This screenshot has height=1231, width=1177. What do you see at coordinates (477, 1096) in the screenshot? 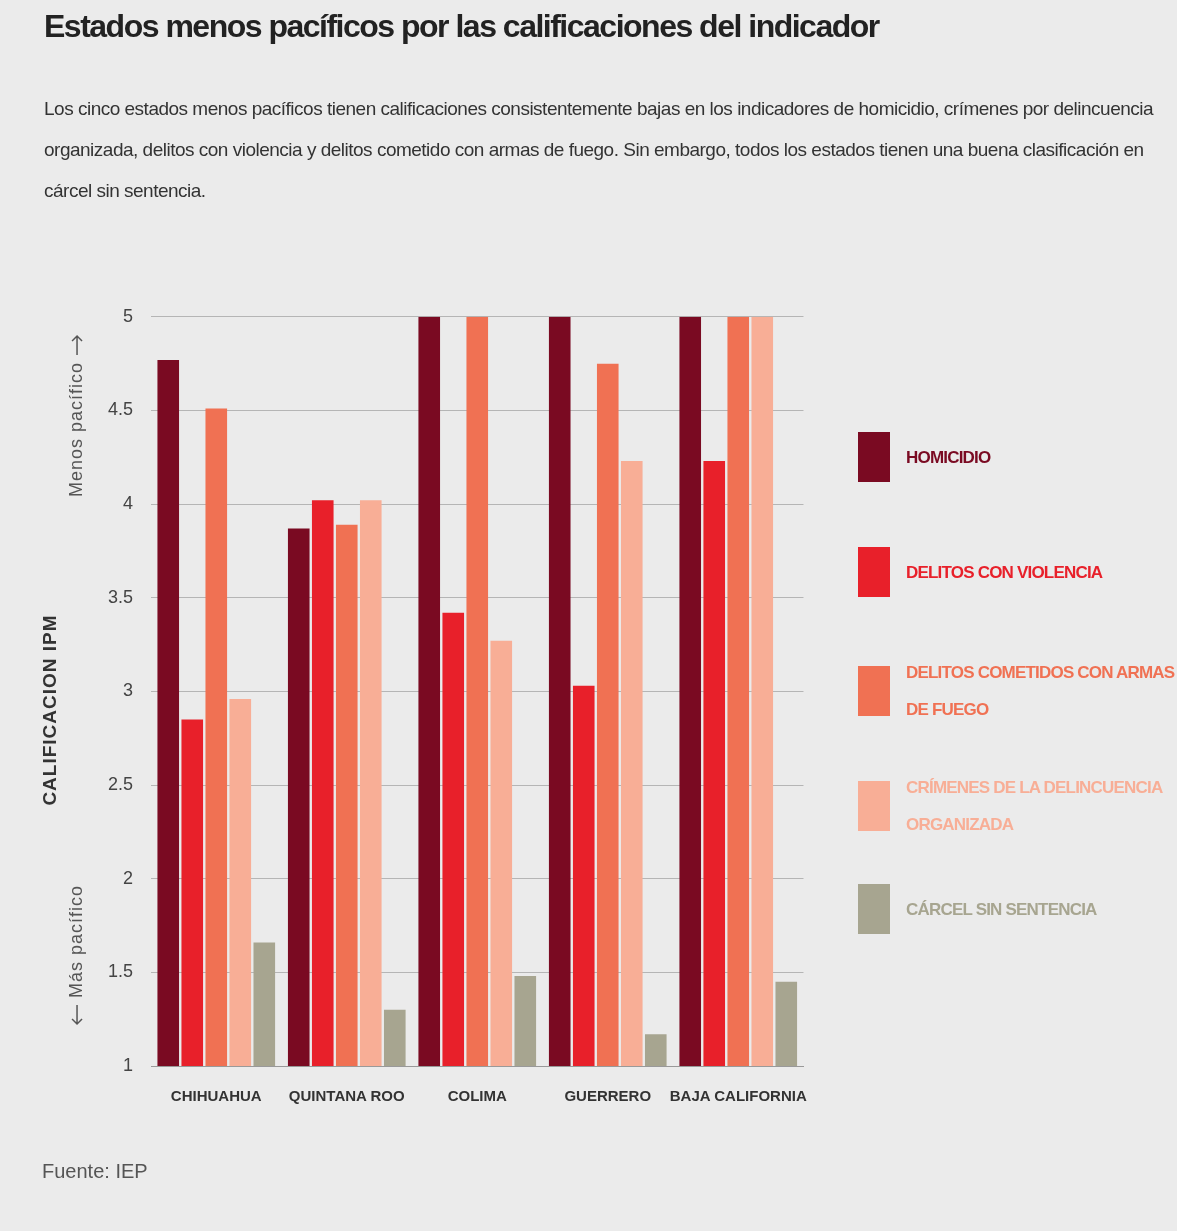
I see `x-tick-label: COLIMA` at bounding box center [477, 1096].